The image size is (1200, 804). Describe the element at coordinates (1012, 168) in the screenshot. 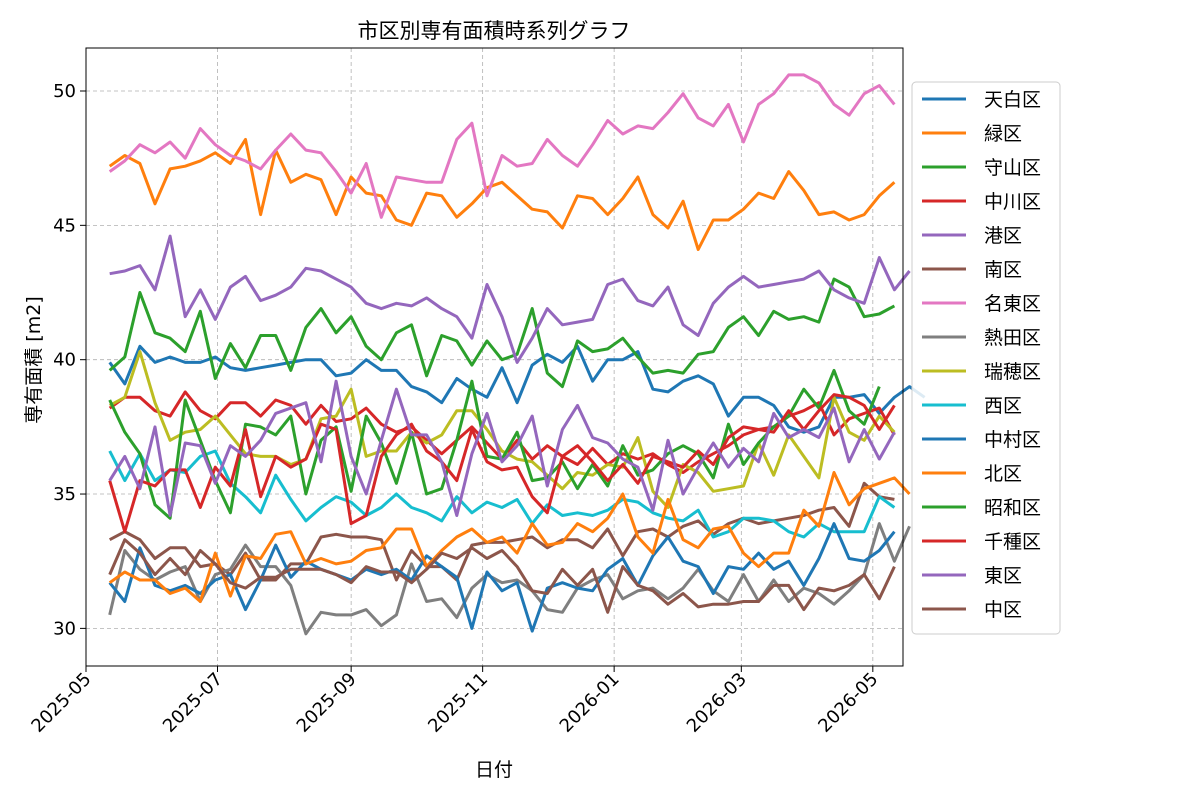

I see `legend-label: 守山区` at that location.